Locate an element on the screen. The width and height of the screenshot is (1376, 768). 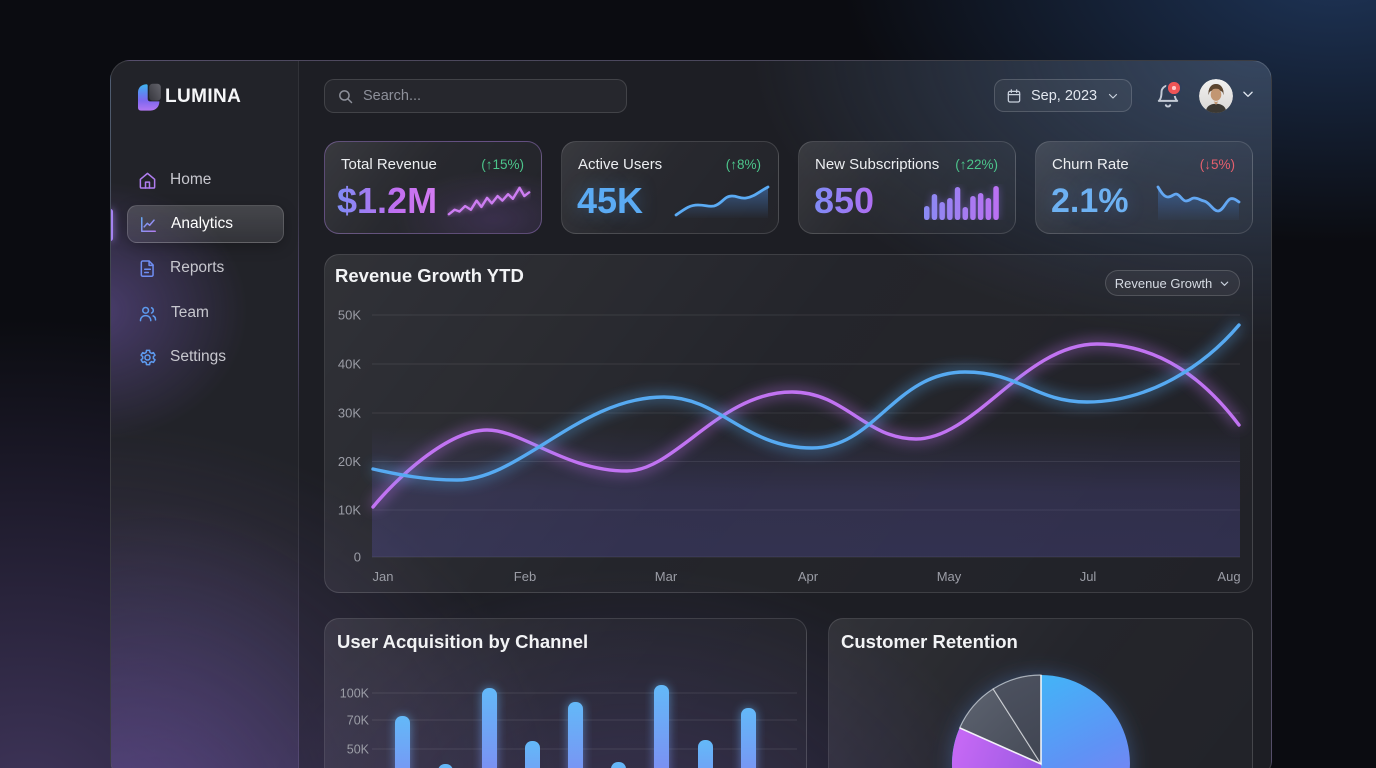
svg-text: Jan is located at coordinates (383, 576).